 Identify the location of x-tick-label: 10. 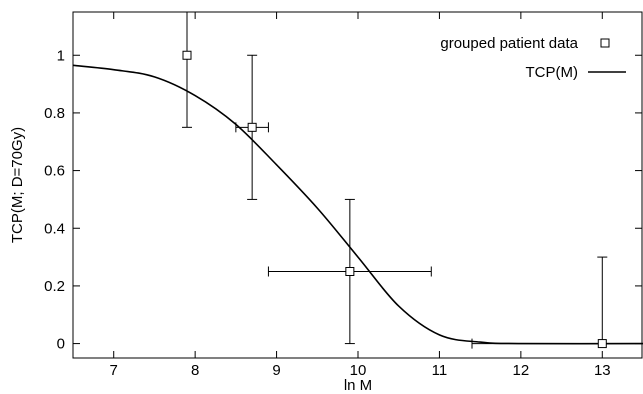
(358, 370).